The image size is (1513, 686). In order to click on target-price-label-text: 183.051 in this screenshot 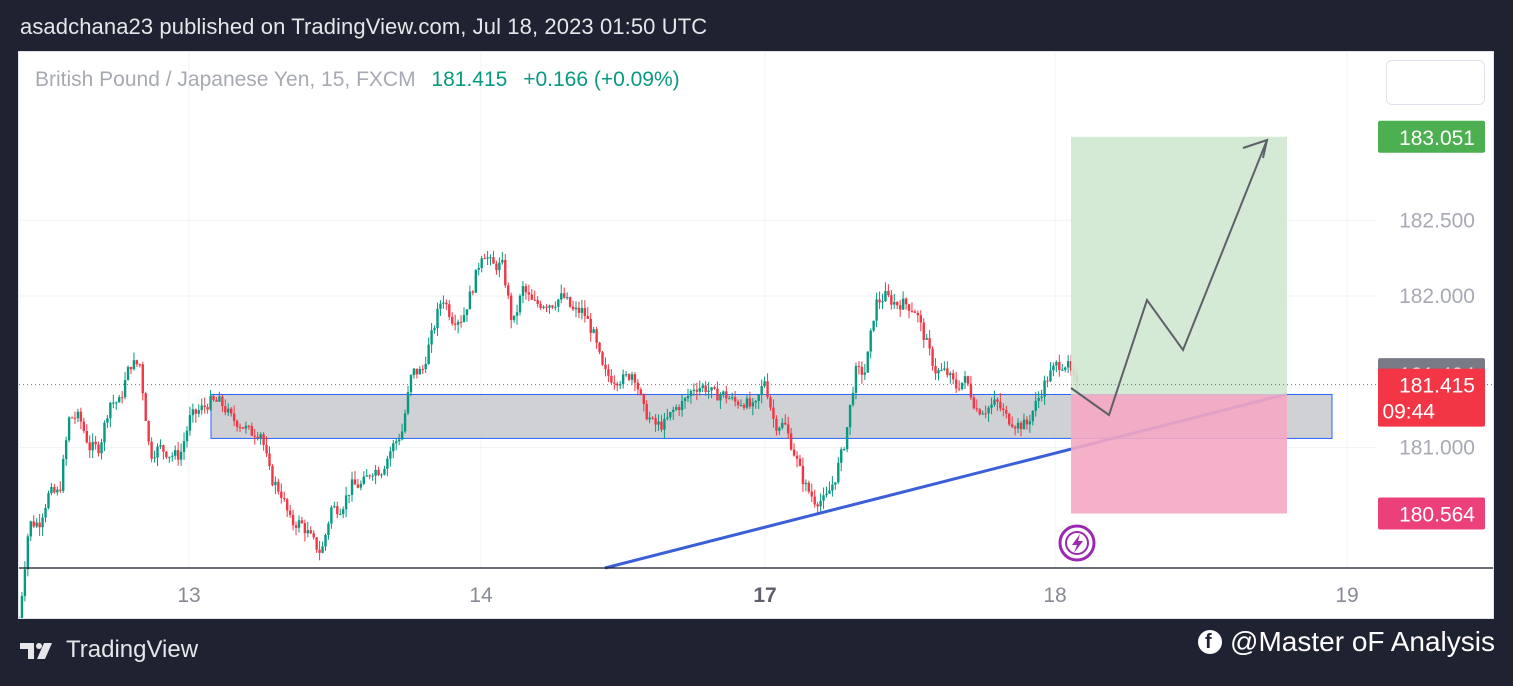, I will do `click(1437, 138)`.